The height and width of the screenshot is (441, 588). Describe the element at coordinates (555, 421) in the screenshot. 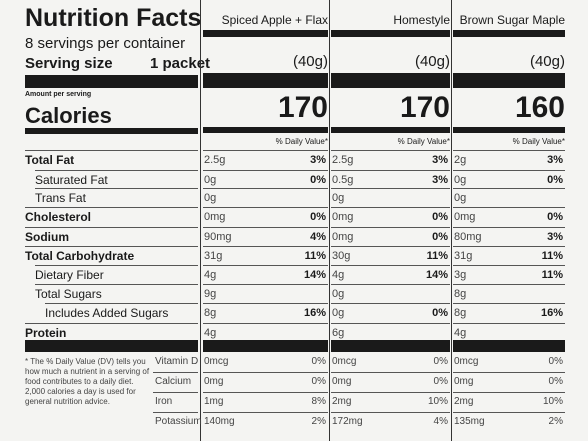

I see `daily-value: 2%` at that location.